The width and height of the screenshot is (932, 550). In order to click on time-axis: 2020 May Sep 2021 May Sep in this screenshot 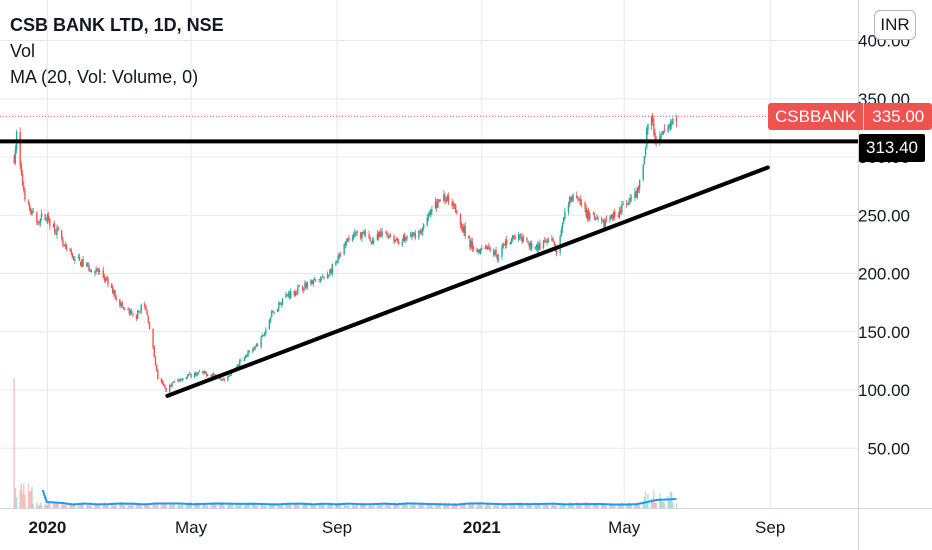, I will do `click(466, 523)`.